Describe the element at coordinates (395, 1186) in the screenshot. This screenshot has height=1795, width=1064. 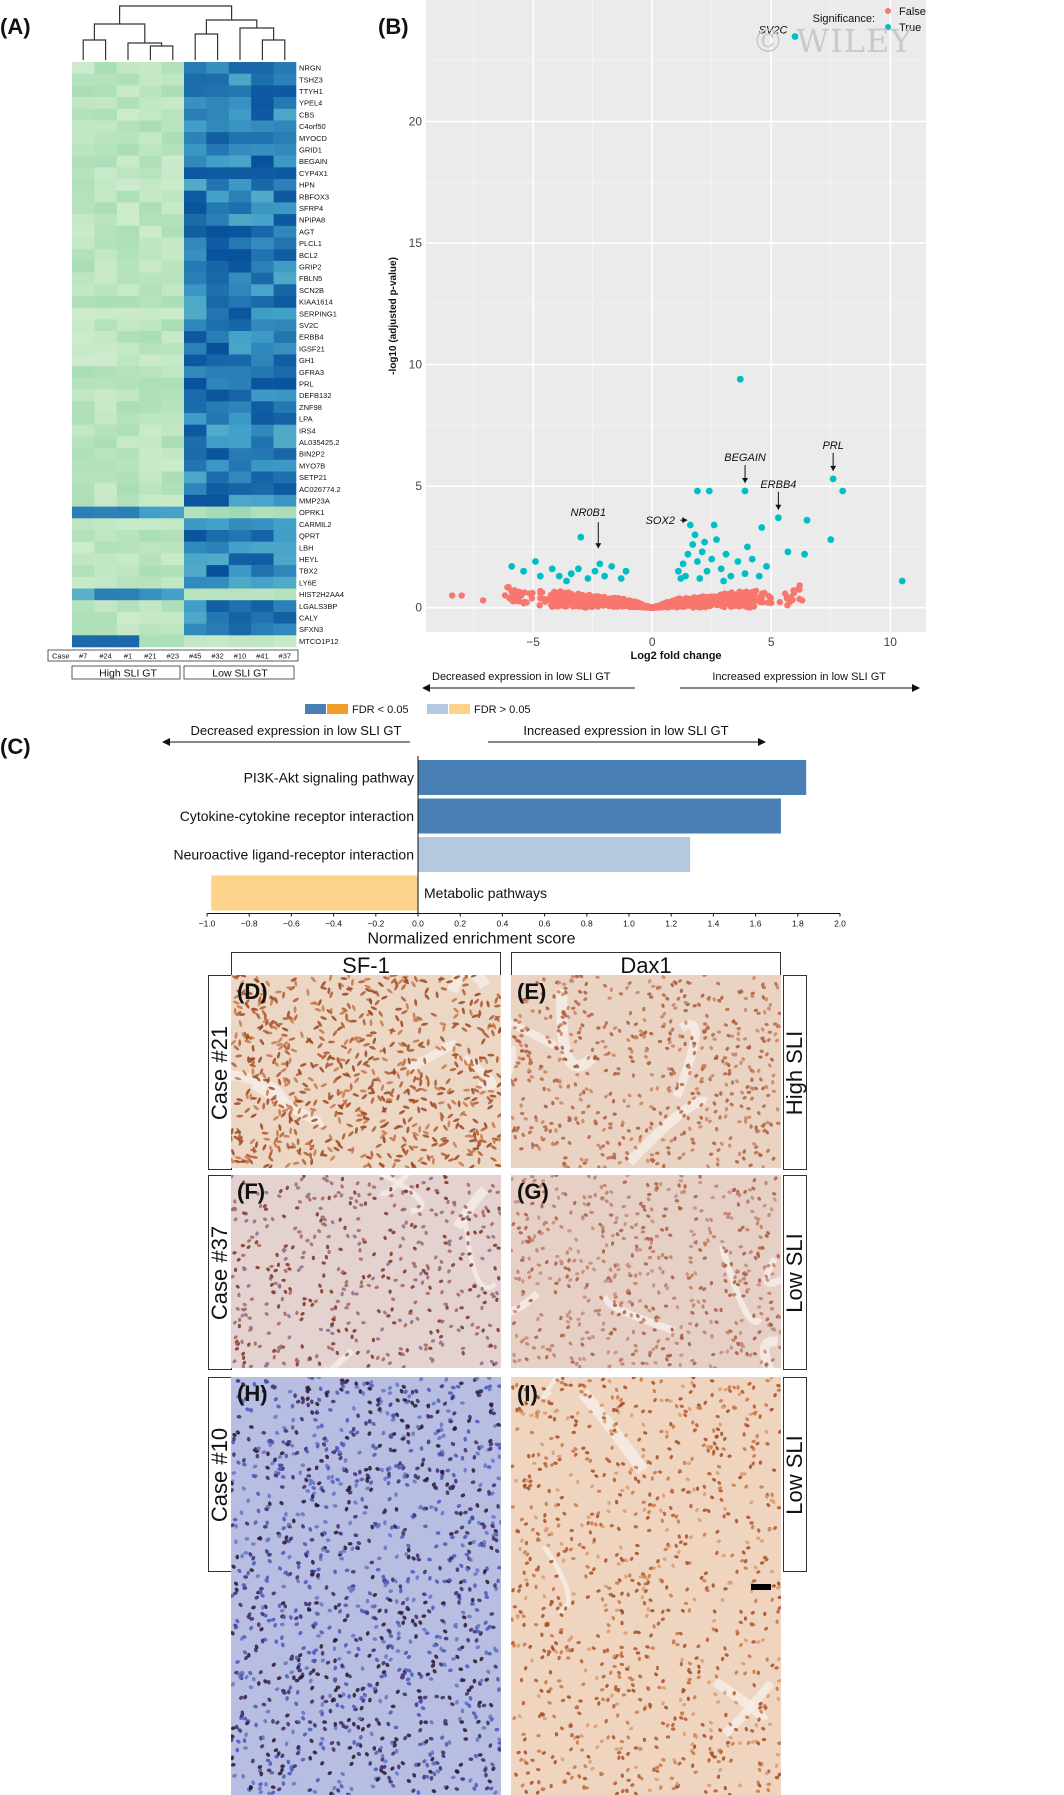
I see `stroma-lane` at that location.